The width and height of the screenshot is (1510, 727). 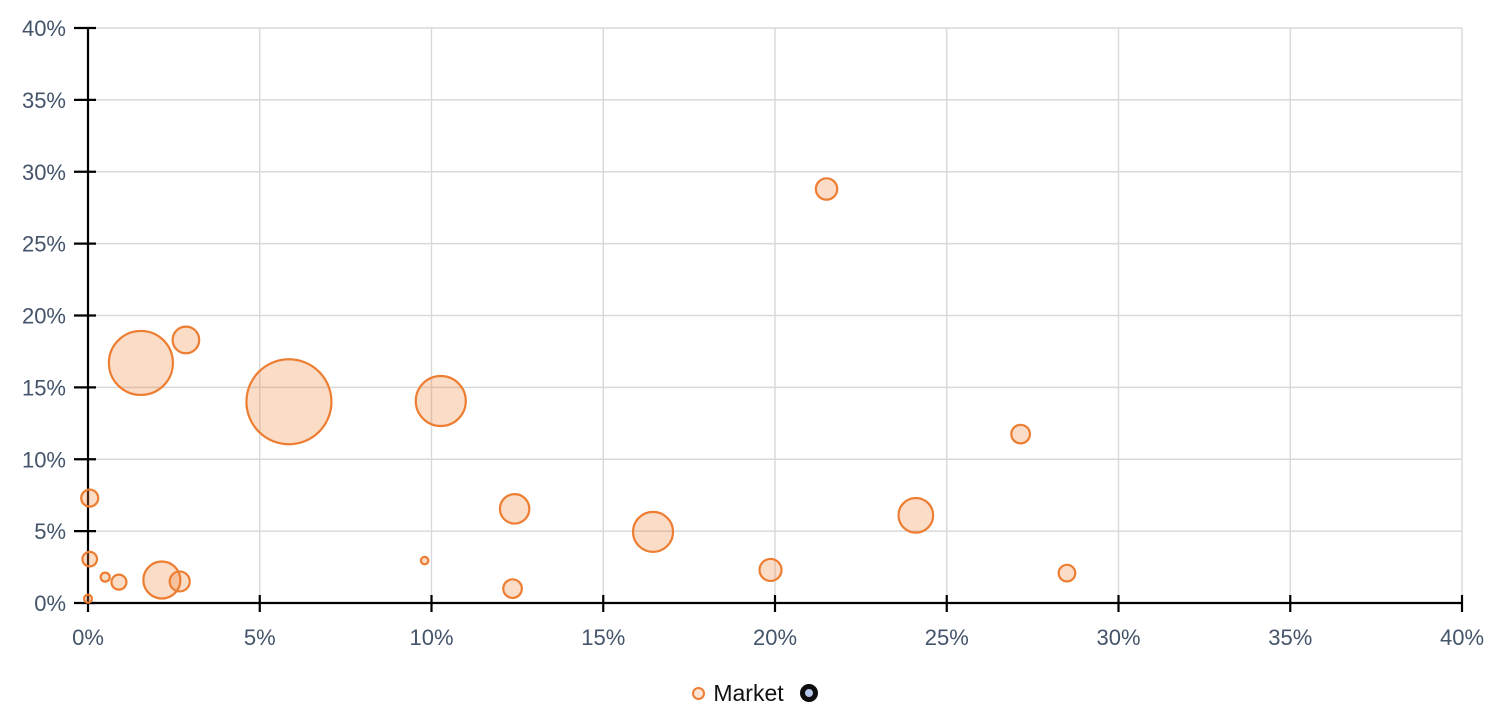 What do you see at coordinates (603, 637) in the screenshot?
I see `x-axis-tick-label: 15%` at bounding box center [603, 637].